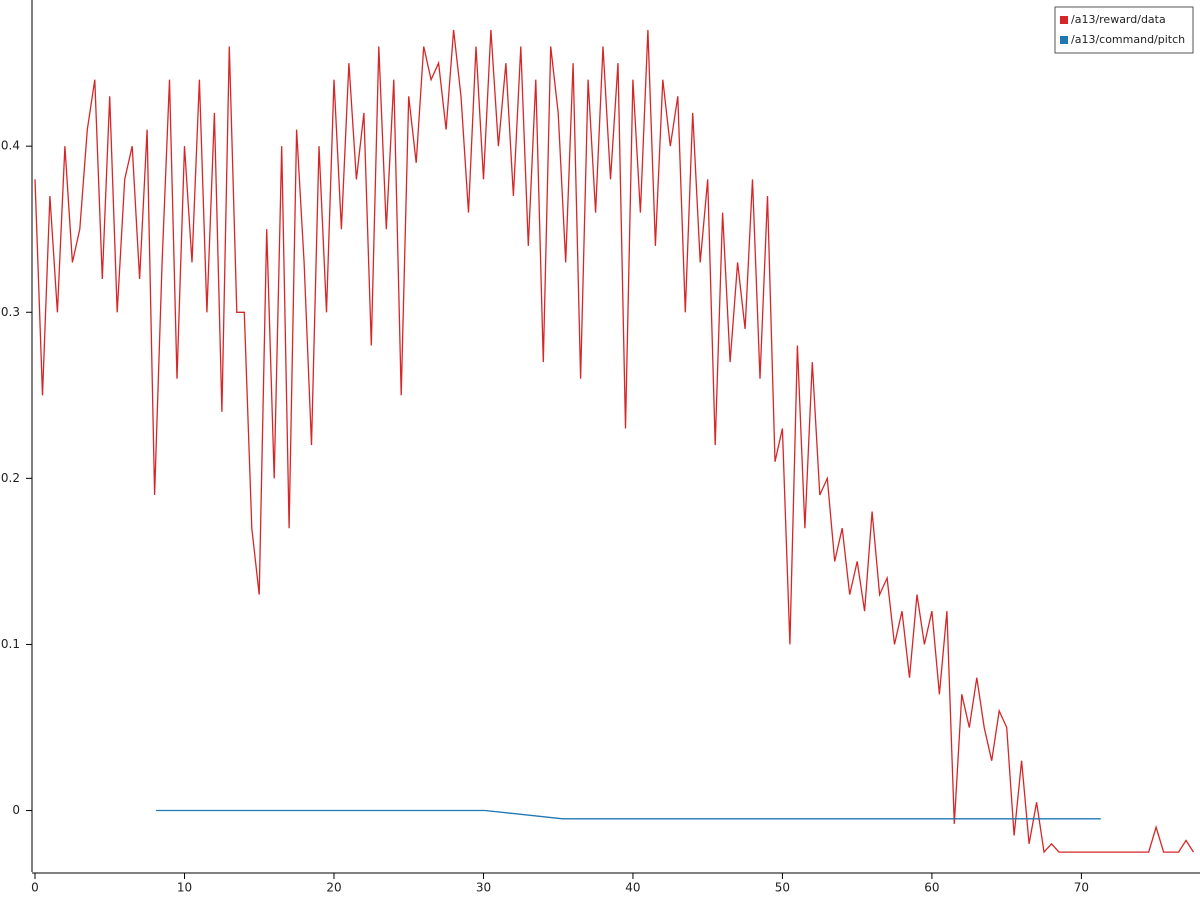  I want to click on legend-box, so click(1124, 30).